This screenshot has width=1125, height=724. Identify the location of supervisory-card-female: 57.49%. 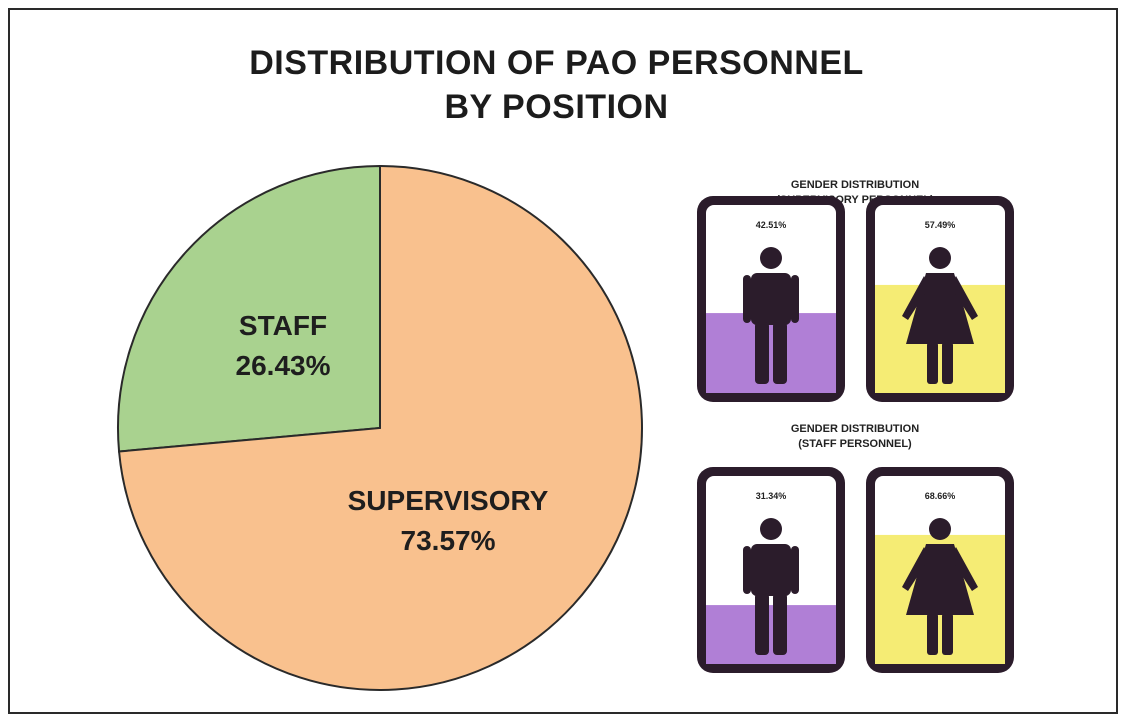
(940, 299).